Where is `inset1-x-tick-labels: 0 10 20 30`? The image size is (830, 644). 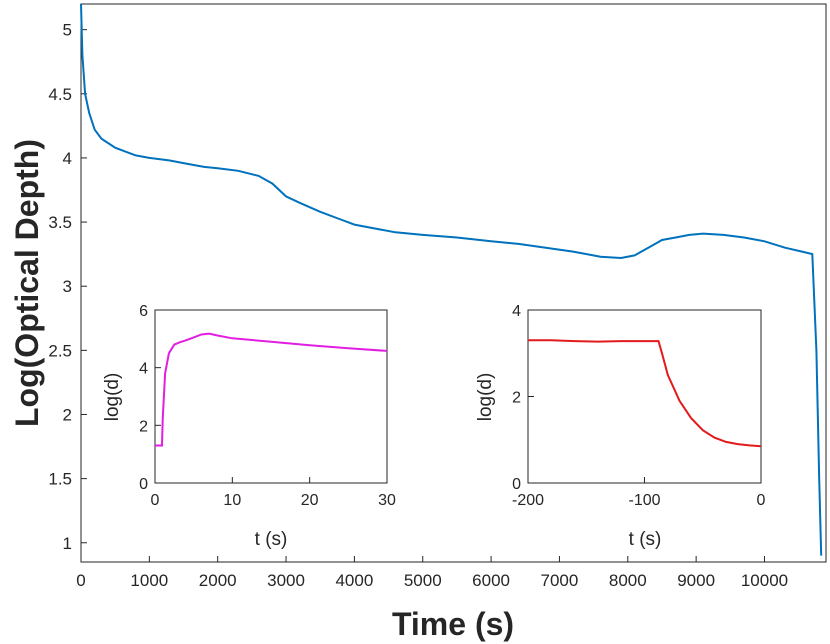
inset1-x-tick-labels: 0 10 20 30 is located at coordinates (273, 500).